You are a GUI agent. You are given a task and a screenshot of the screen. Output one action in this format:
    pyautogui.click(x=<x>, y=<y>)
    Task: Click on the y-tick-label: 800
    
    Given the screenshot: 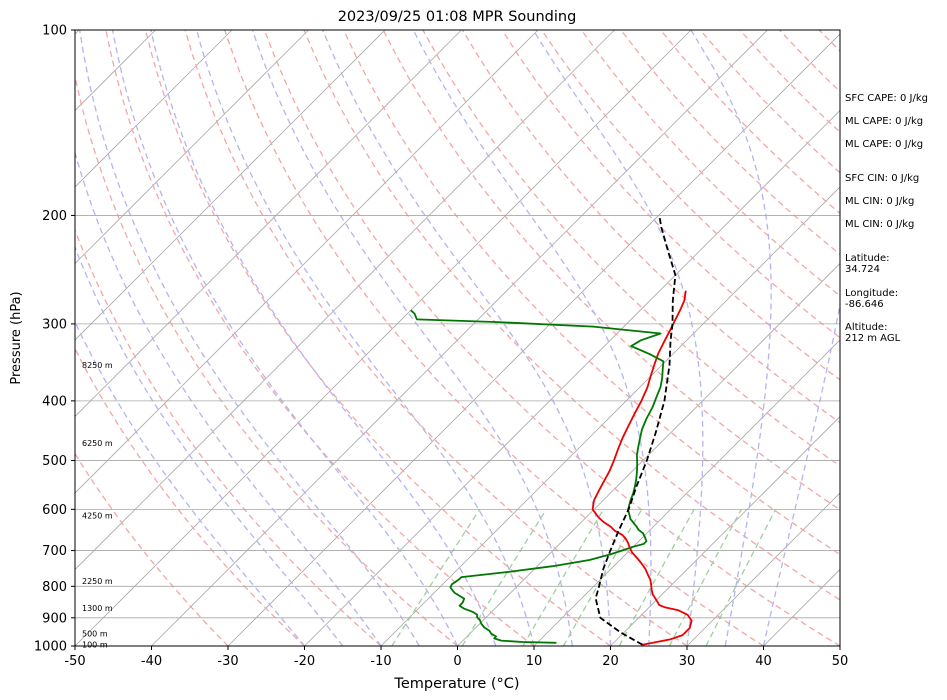 What is the action you would take?
    pyautogui.click(x=54, y=587)
    